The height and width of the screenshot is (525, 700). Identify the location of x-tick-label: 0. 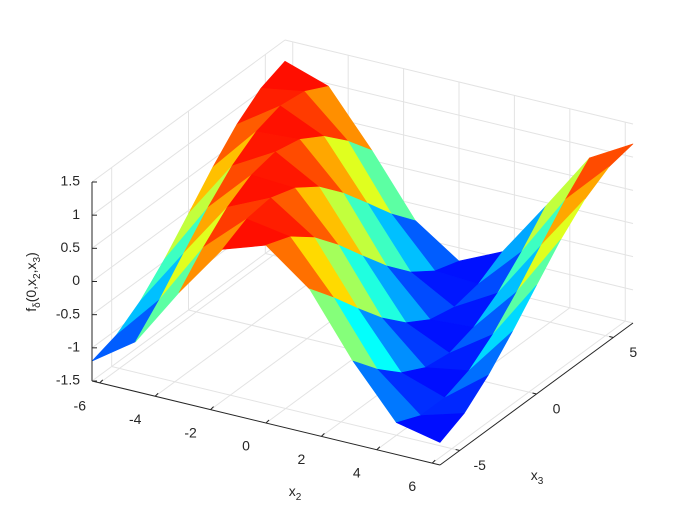
(246, 446).